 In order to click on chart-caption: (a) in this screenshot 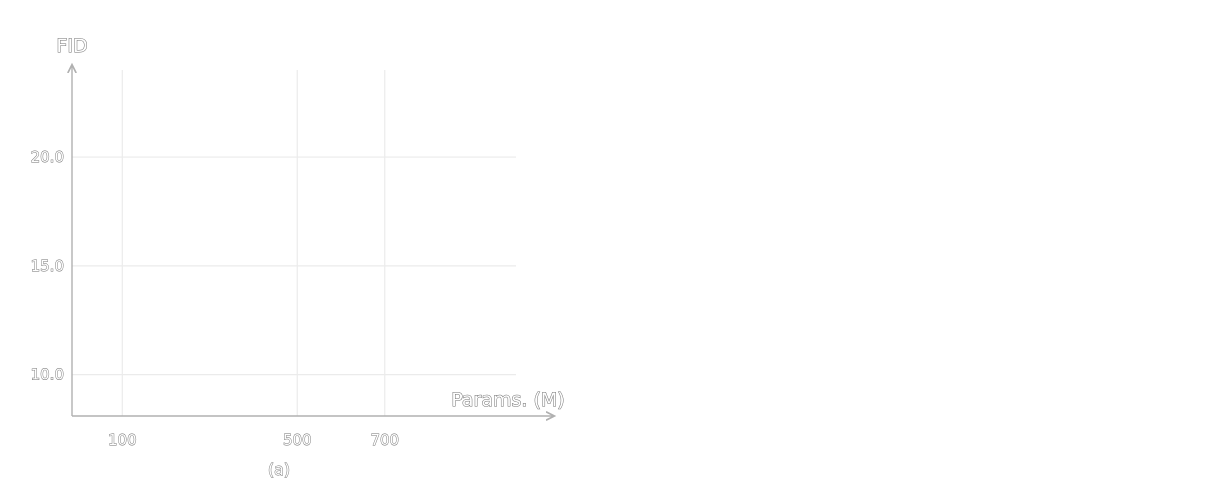, I will do `click(279, 469)`.